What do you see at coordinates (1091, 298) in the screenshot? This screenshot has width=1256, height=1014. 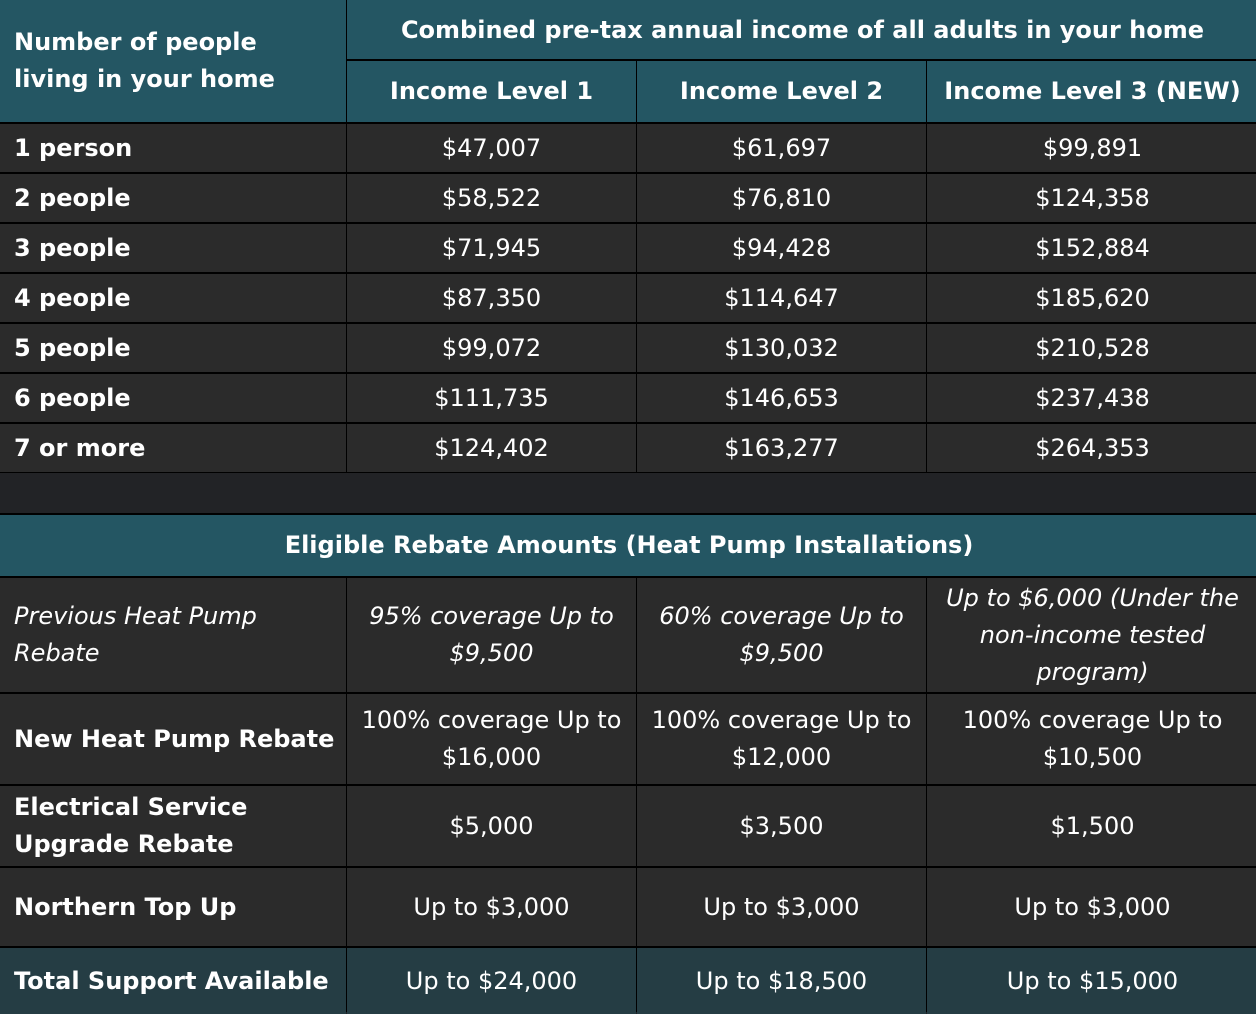 I see `income-value: $185,620` at bounding box center [1091, 298].